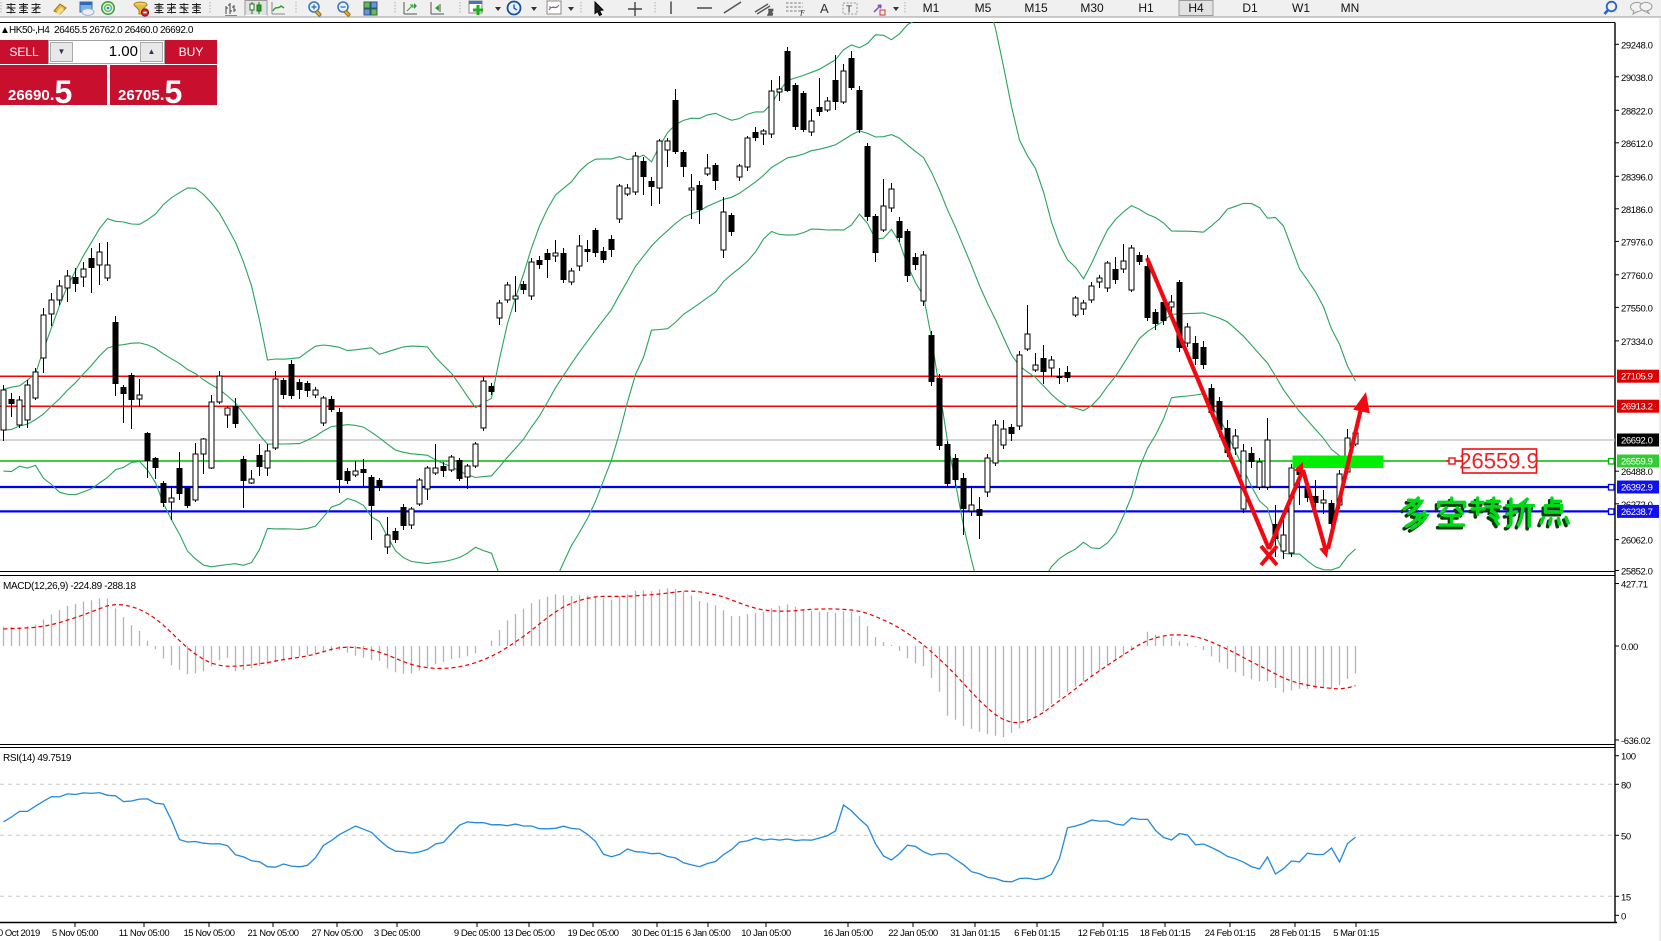 Image resolution: width=1661 pixels, height=941 pixels. What do you see at coordinates (1230, 933) in the screenshot?
I see `svg-text: 24 Feb 01:15` at bounding box center [1230, 933].